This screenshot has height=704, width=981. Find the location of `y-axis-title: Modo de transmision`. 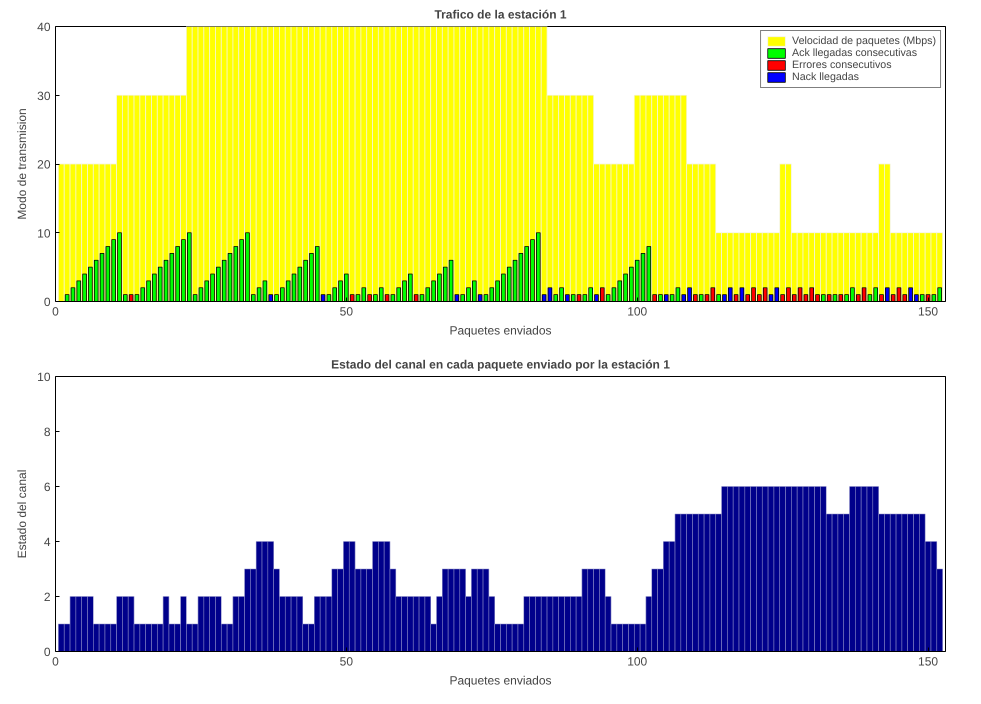

y-axis-title: Modo de transmision is located at coordinates (22, 164).